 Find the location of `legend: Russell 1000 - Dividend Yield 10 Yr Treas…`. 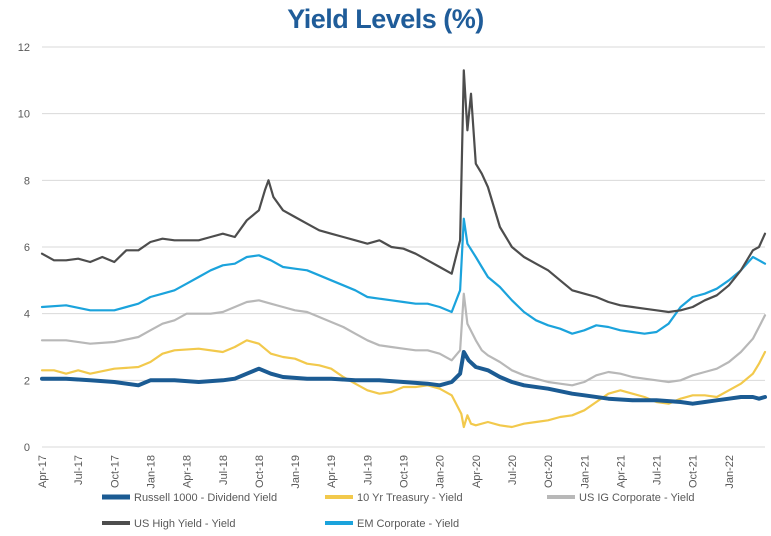

legend: Russell 1000 - Dividend Yield 10 Yr Treas… is located at coordinates (398, 511).